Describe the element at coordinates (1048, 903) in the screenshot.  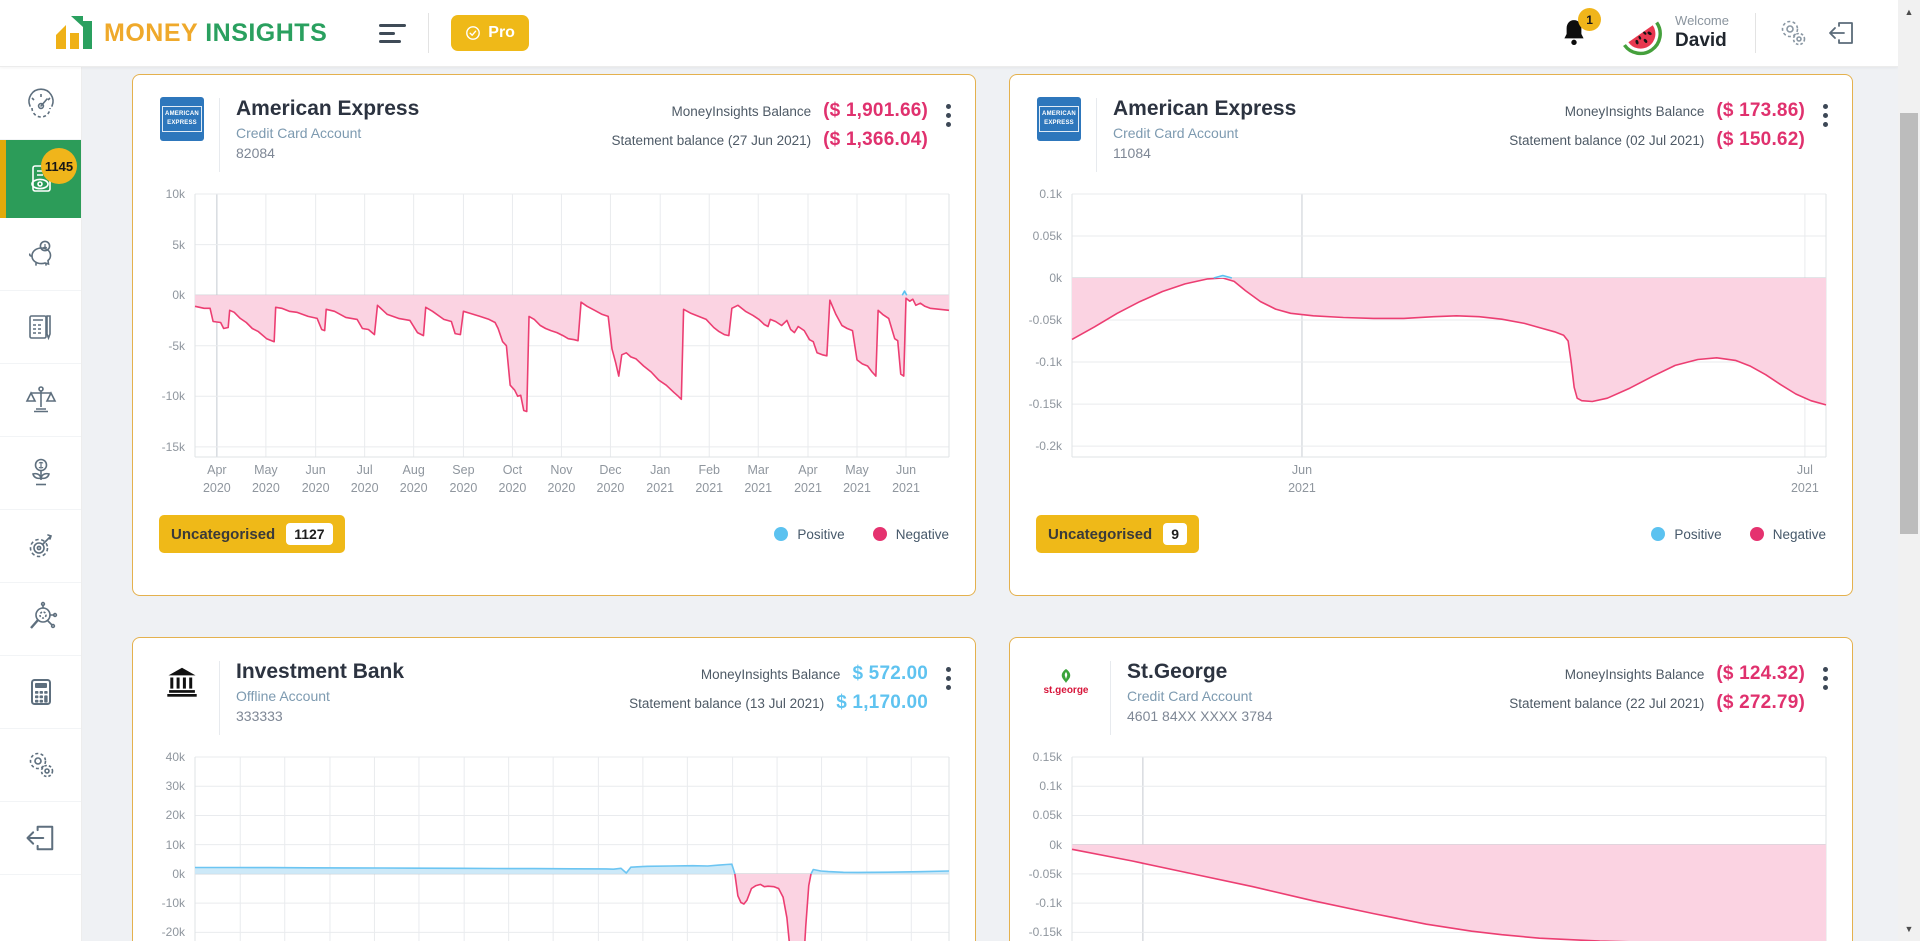
I see `y-tick-label: -0.1k` at that location.